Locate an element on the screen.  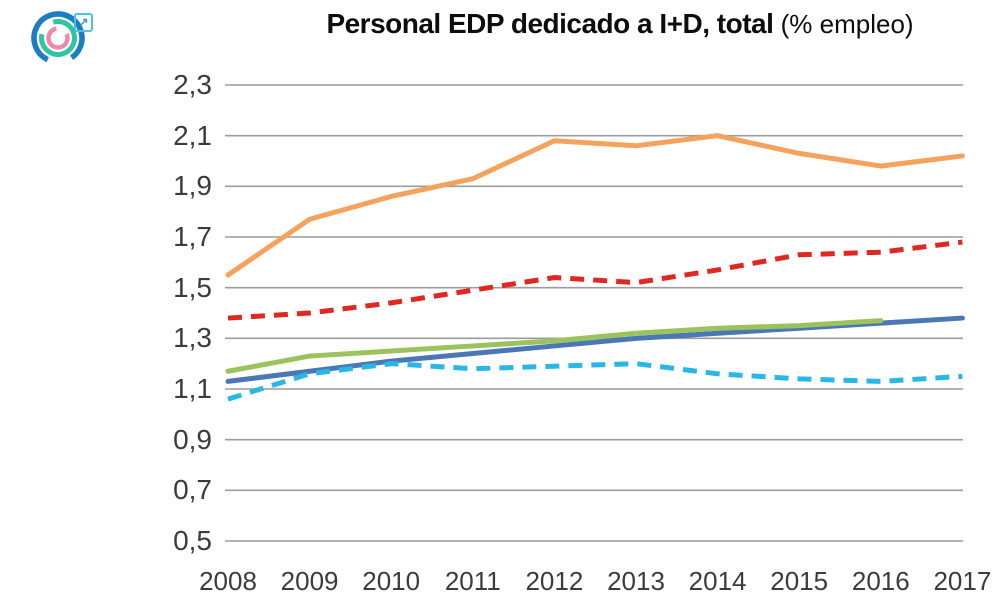
y-axis-tick-label: 1,1 is located at coordinates (192, 388).